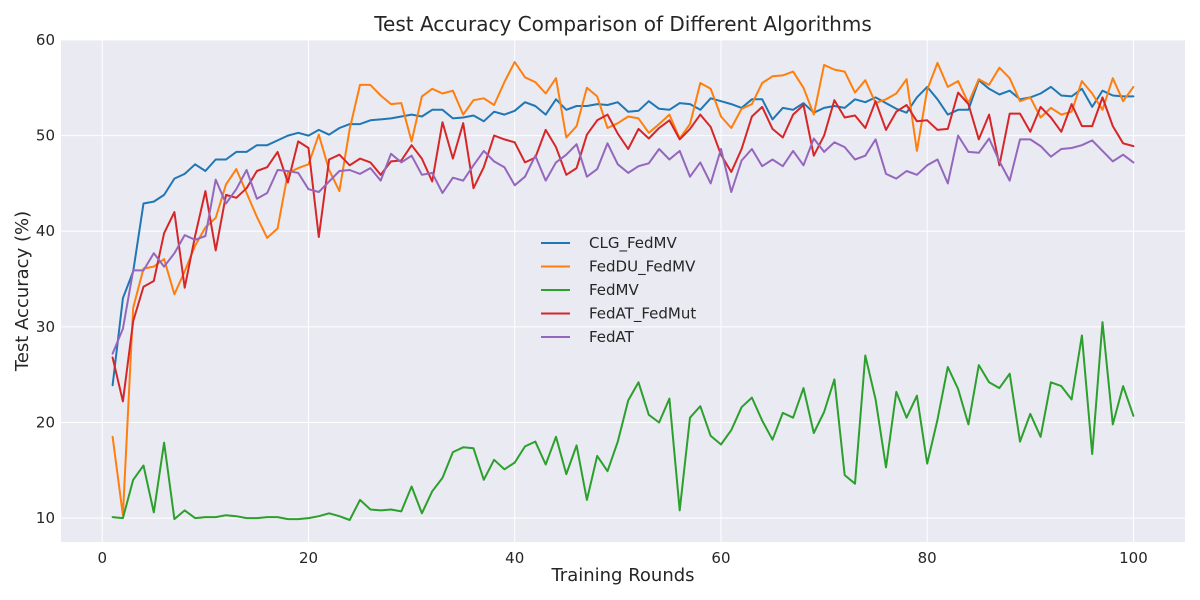 The image size is (1200, 600). I want to click on x-axis-ticks: 0 20 40 60 80 100, so click(622, 558).